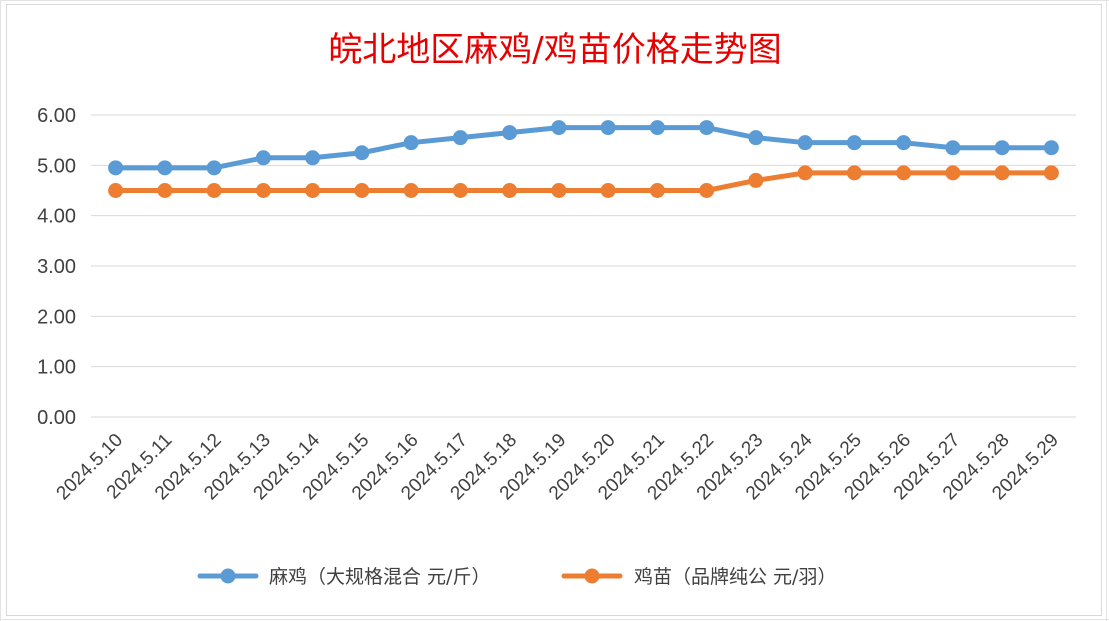 This screenshot has width=1109, height=621. What do you see at coordinates (56, 166) in the screenshot?
I see `y-tick-label: 5.00` at bounding box center [56, 166].